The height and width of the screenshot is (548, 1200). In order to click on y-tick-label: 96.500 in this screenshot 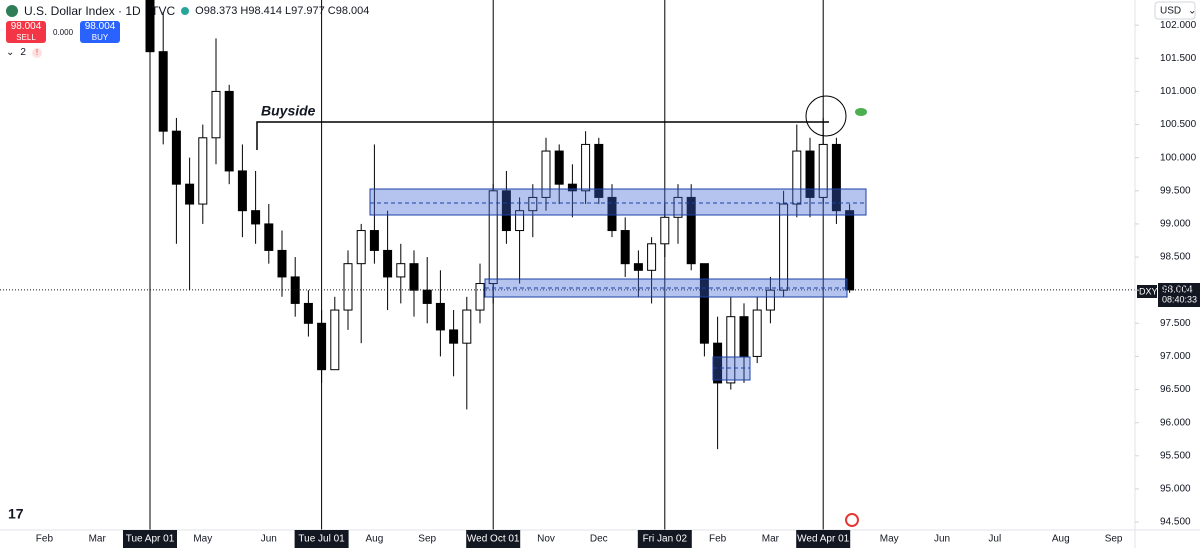, I will do `click(1175, 389)`.